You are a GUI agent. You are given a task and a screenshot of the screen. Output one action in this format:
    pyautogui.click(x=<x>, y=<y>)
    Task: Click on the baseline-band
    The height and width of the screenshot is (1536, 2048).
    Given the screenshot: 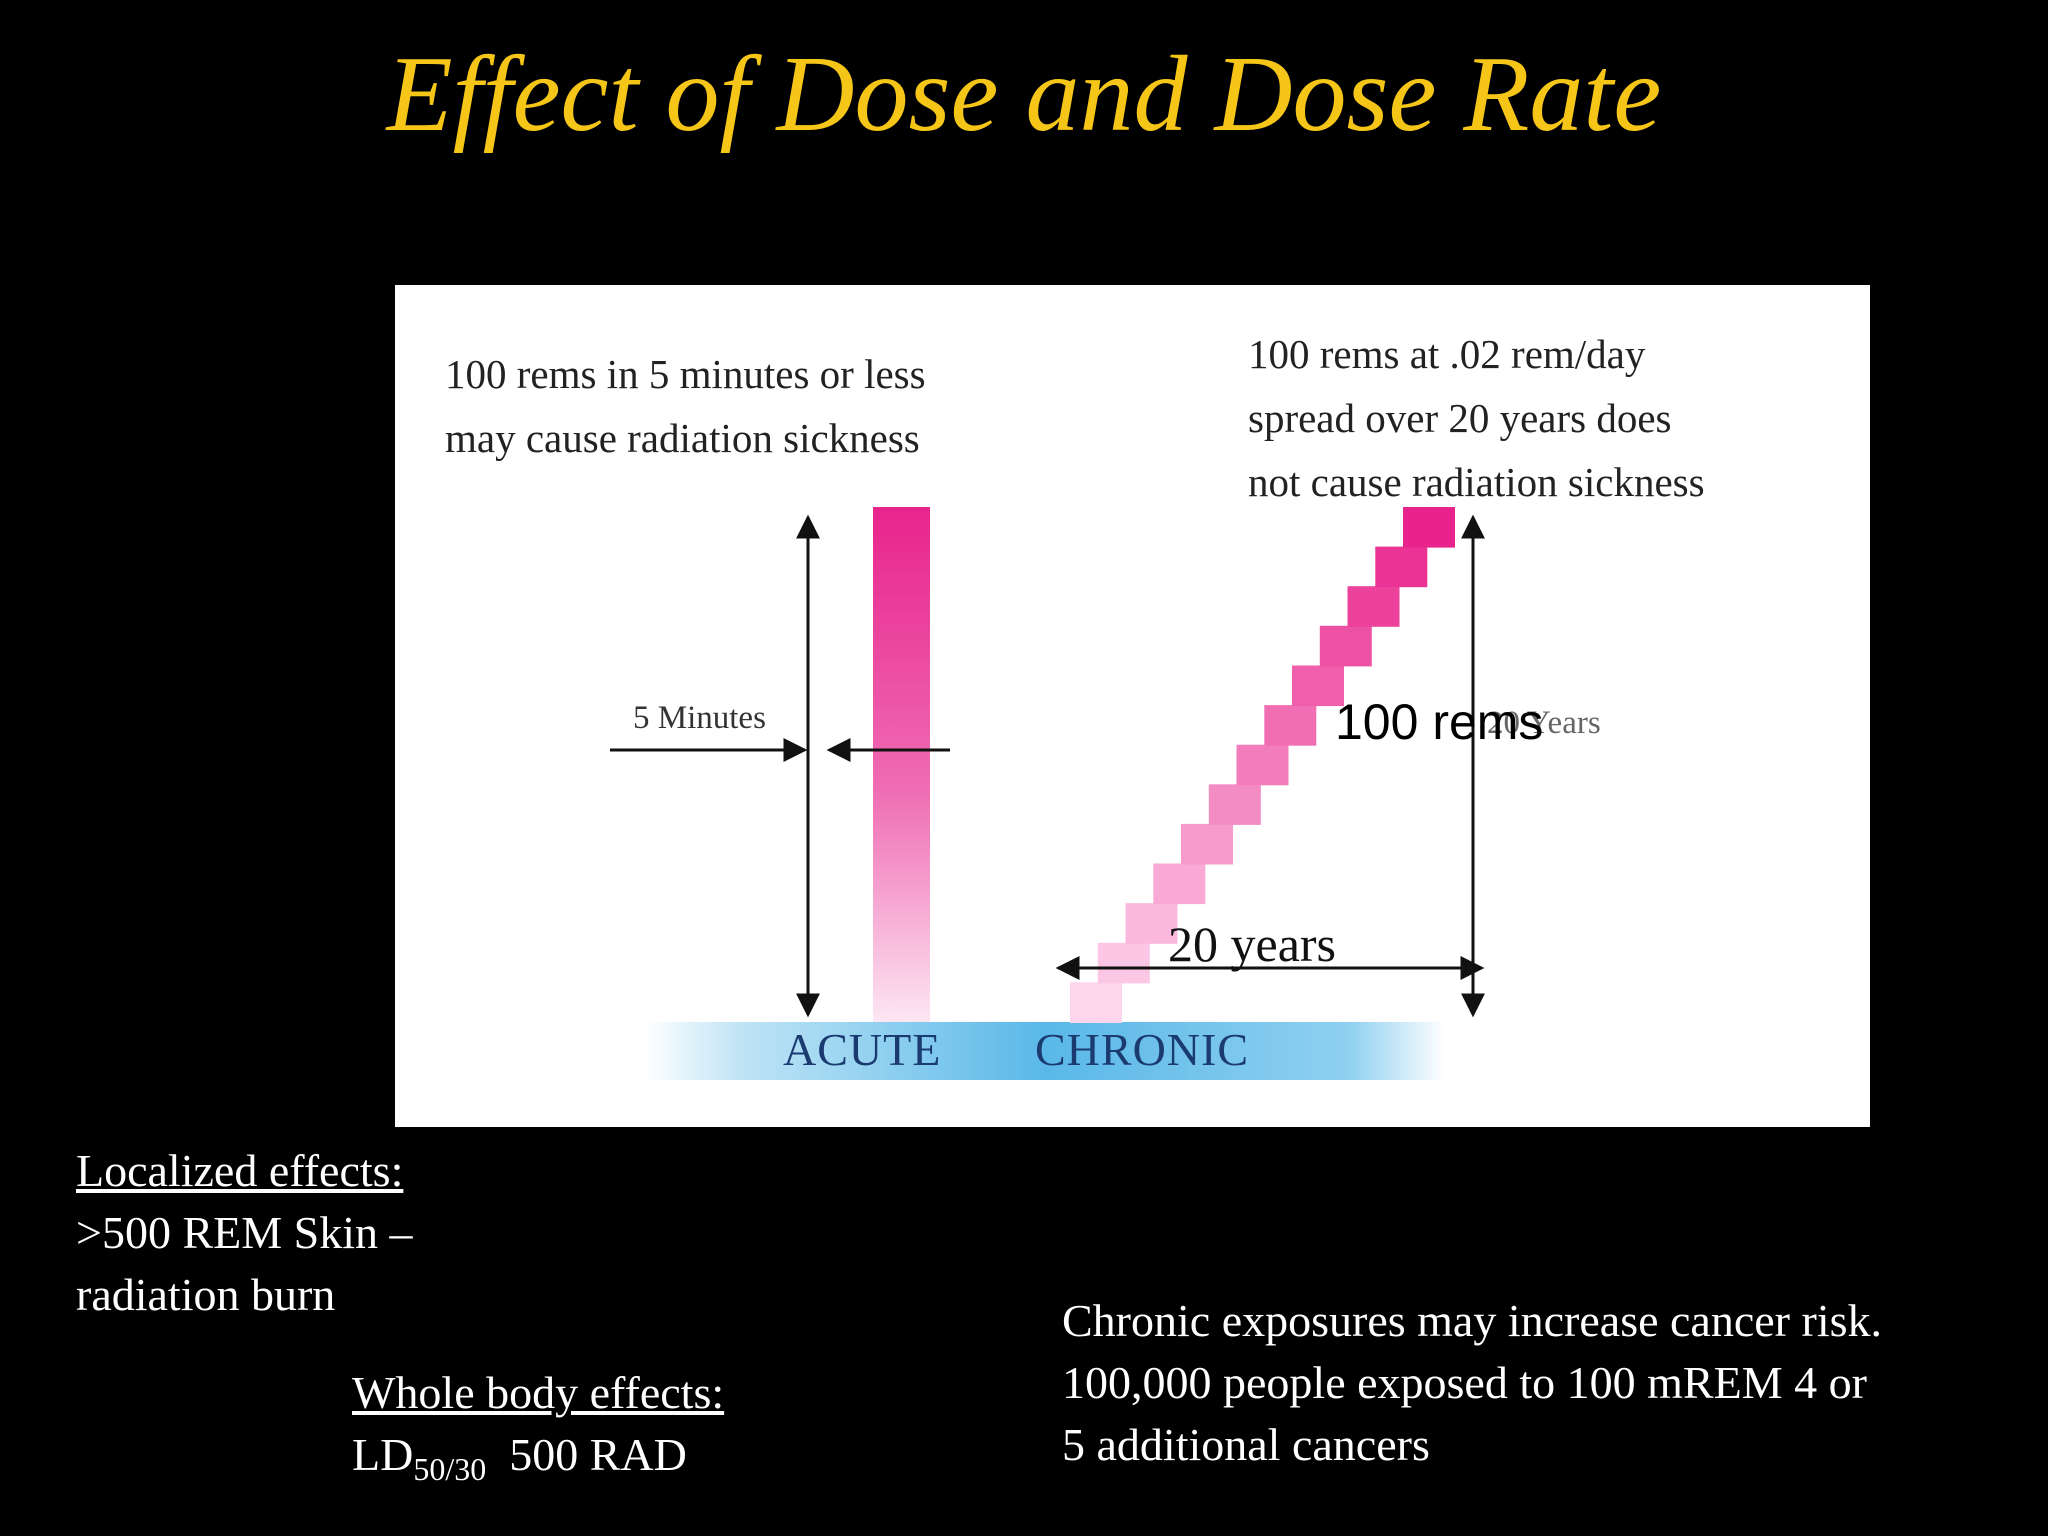 What is the action you would take?
    pyautogui.click(x=1045, y=1051)
    